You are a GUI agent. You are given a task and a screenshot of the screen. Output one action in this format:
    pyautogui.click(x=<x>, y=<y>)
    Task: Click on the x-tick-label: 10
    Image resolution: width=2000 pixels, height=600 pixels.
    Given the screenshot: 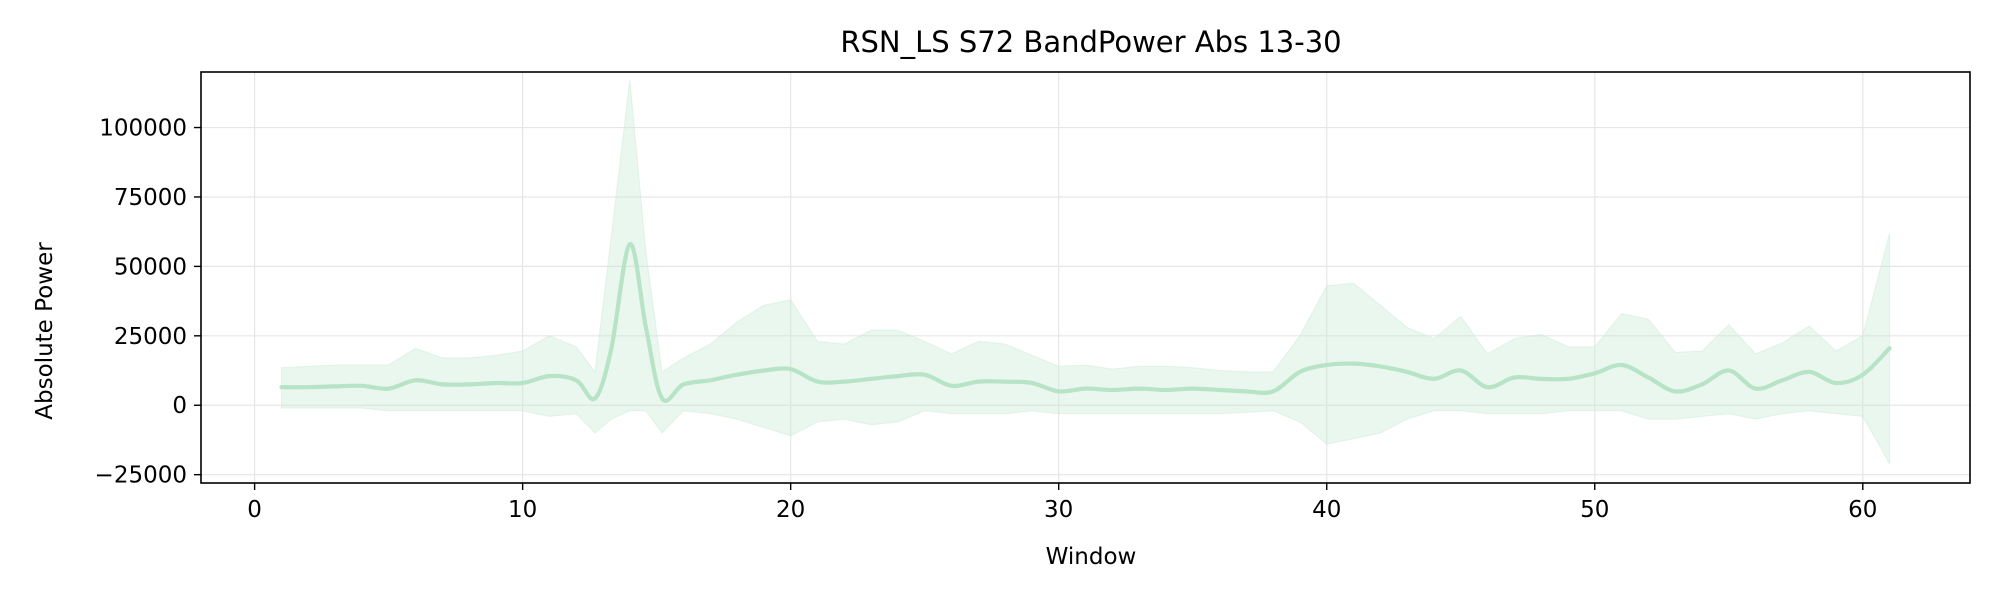 What is the action you would take?
    pyautogui.click(x=522, y=510)
    